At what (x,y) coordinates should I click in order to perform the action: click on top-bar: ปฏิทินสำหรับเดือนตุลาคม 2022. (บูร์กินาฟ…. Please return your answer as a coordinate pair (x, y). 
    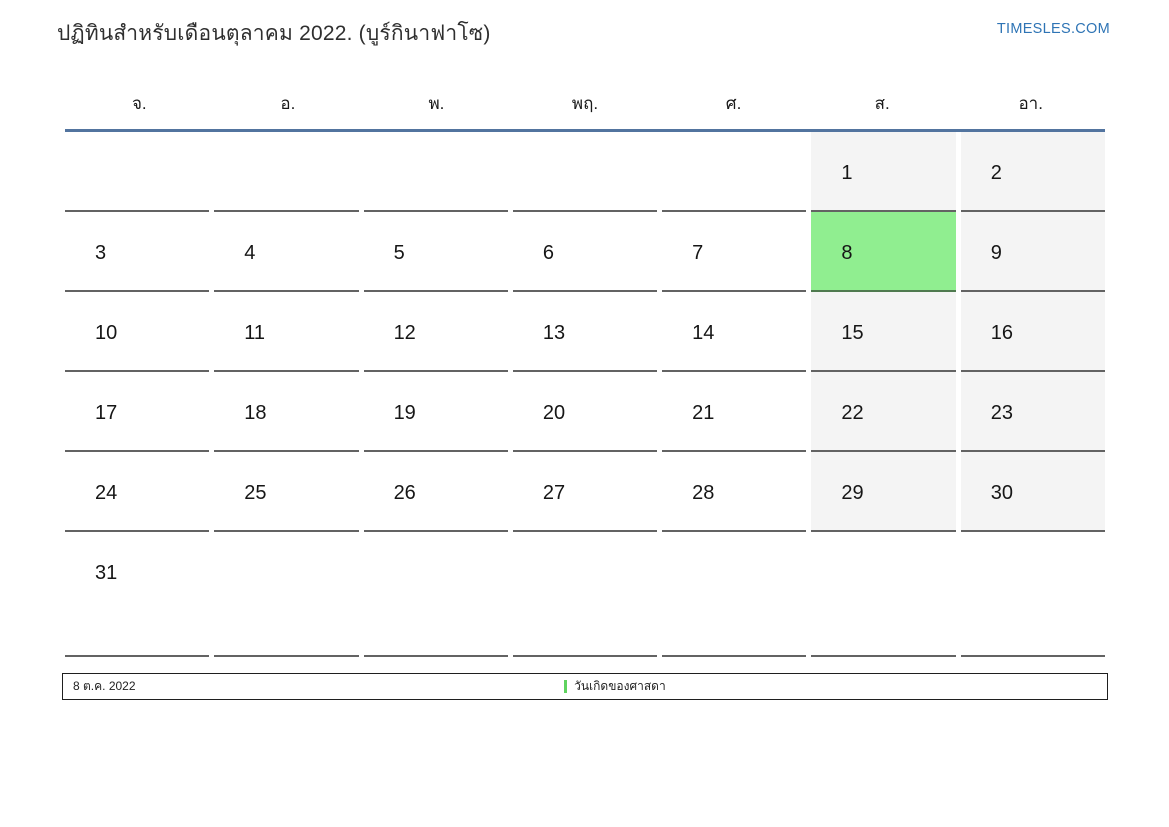
    Looking at the image, I should click on (583, 33).